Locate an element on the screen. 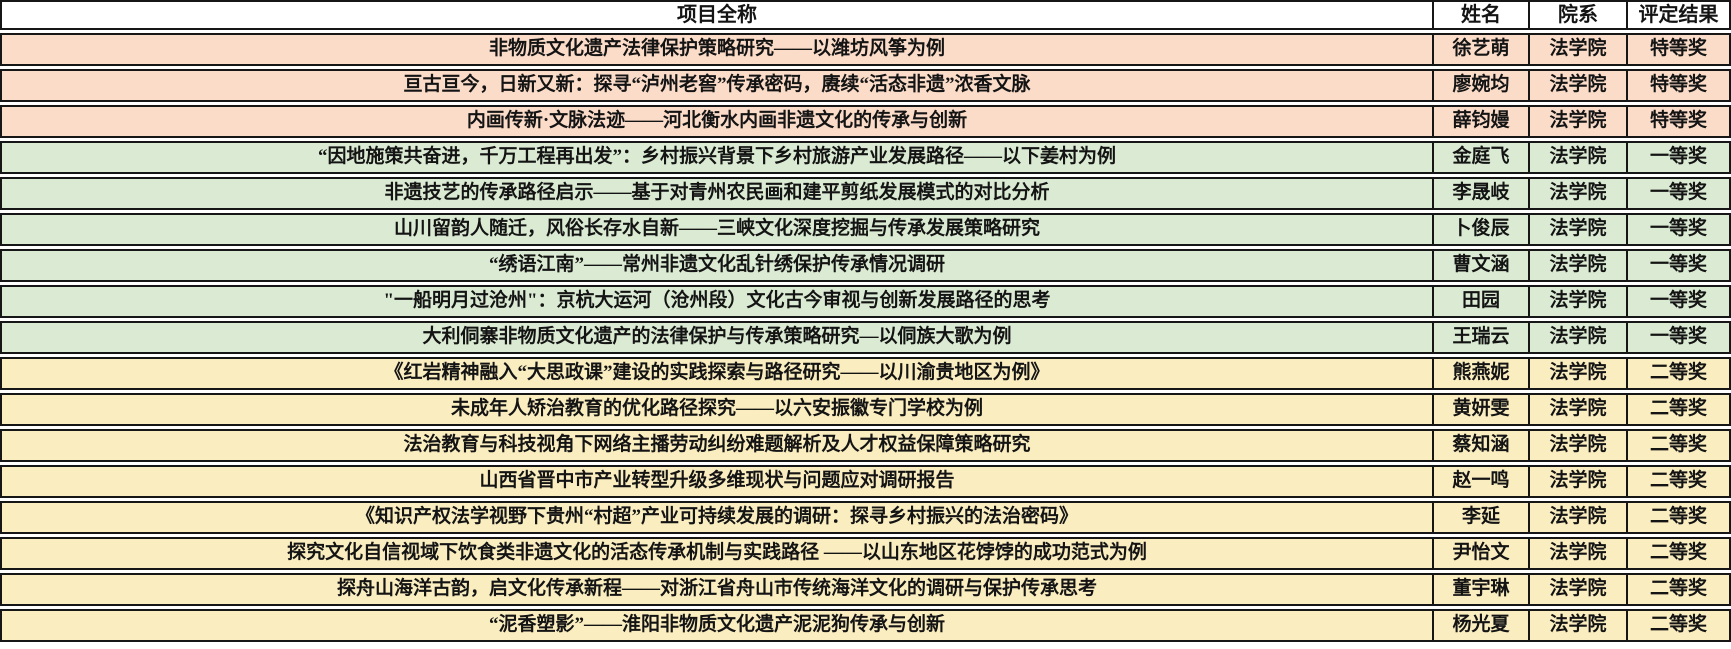 The width and height of the screenshot is (1731, 649). name-cell: 李晟岐 is located at coordinates (1481, 193).